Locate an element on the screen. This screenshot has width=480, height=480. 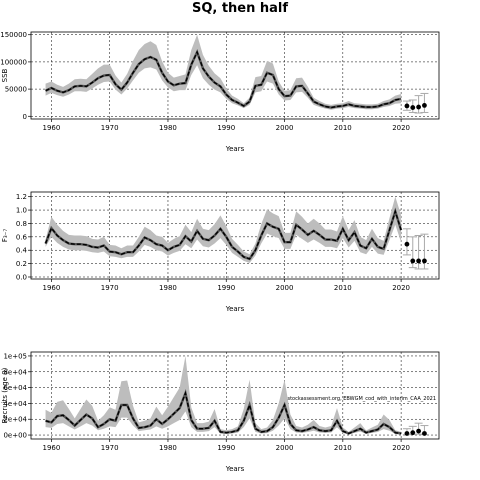
y-tick-label: 4e+04 is located at coordinates (15, 404).